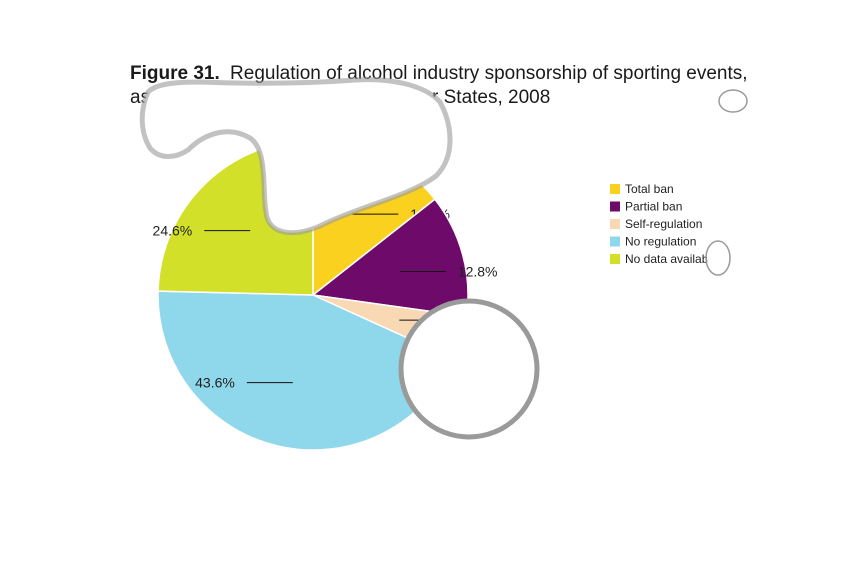 The width and height of the screenshot is (866, 572). What do you see at coordinates (235, 217) in the screenshot?
I see `pie-slice-no-data-available` at bounding box center [235, 217].